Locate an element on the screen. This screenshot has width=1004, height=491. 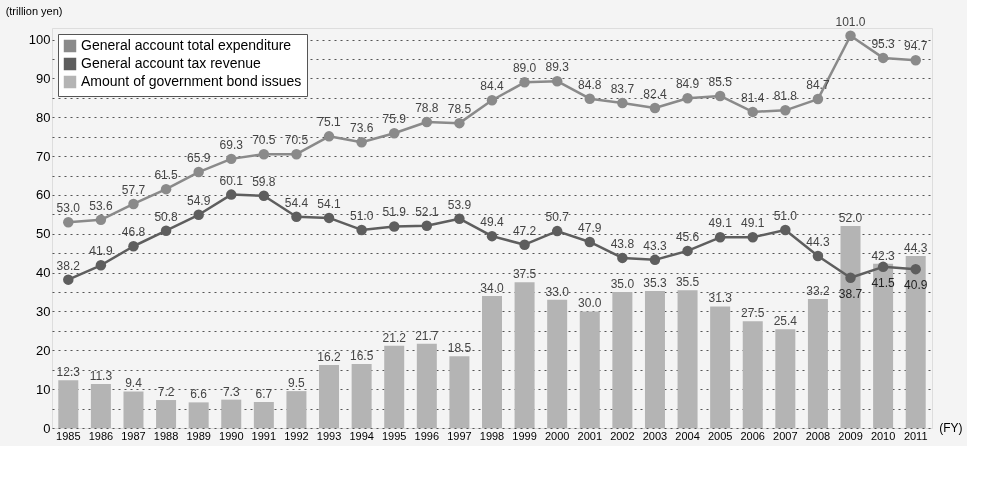
data-label: 47.9 is located at coordinates (590, 227).